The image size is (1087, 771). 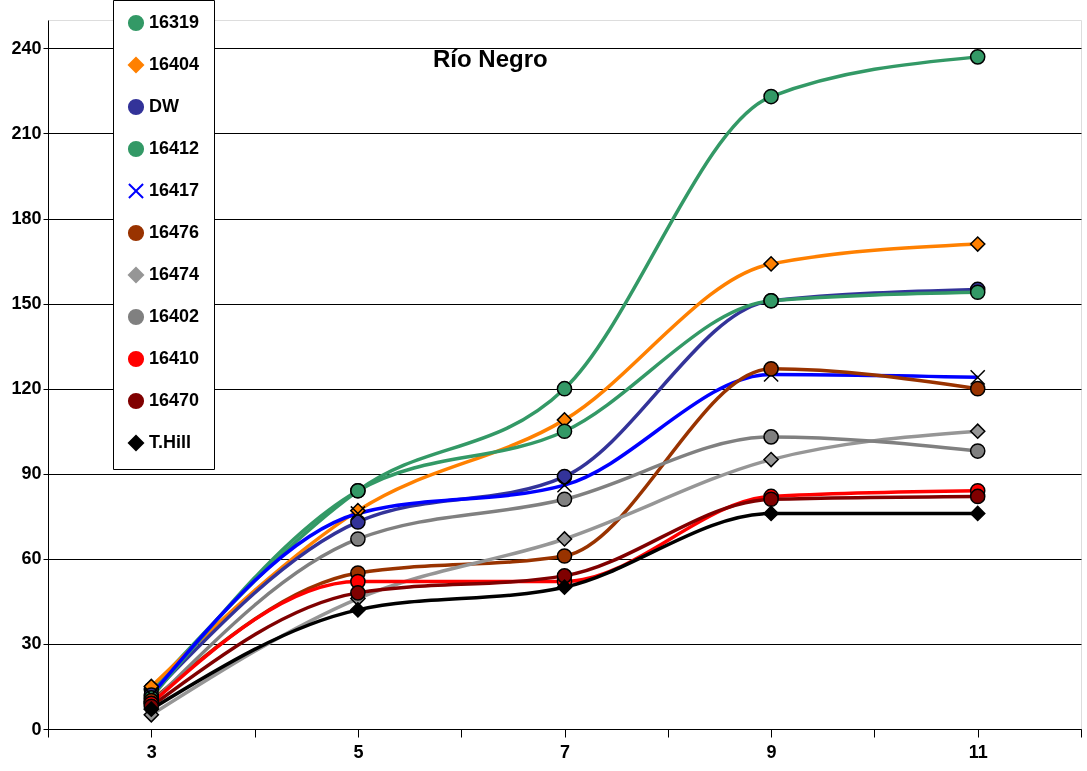 What do you see at coordinates (36, 728) in the screenshot?
I see `y-tick-label: 0` at bounding box center [36, 728].